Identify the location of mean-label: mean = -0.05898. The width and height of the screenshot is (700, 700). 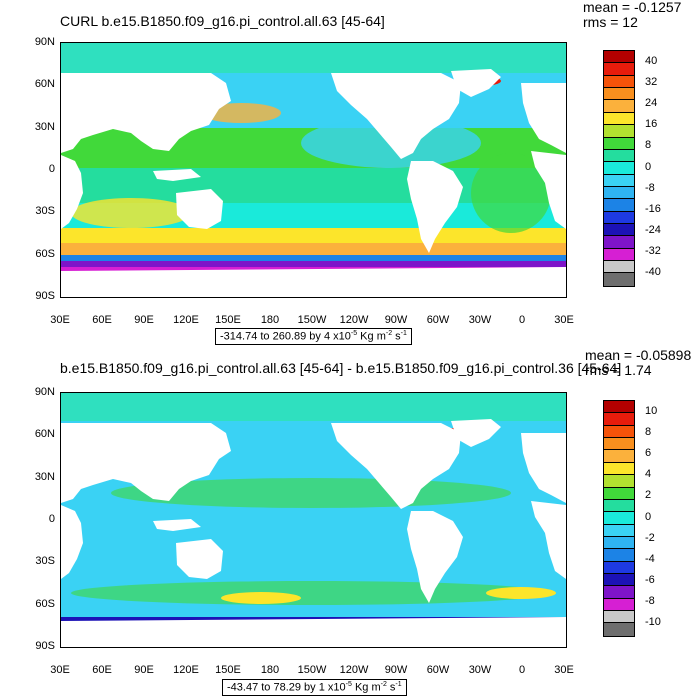
(638, 355).